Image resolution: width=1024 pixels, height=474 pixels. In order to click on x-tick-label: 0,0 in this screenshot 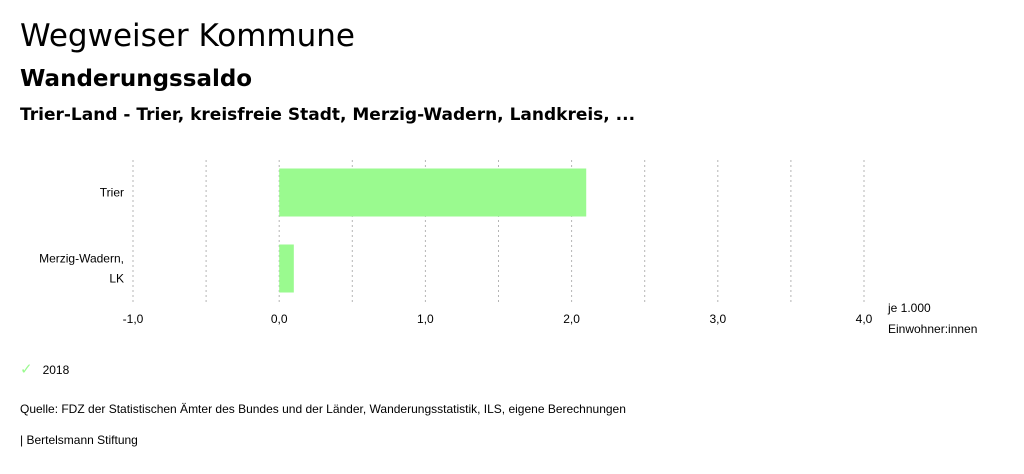, I will do `click(279, 319)`.